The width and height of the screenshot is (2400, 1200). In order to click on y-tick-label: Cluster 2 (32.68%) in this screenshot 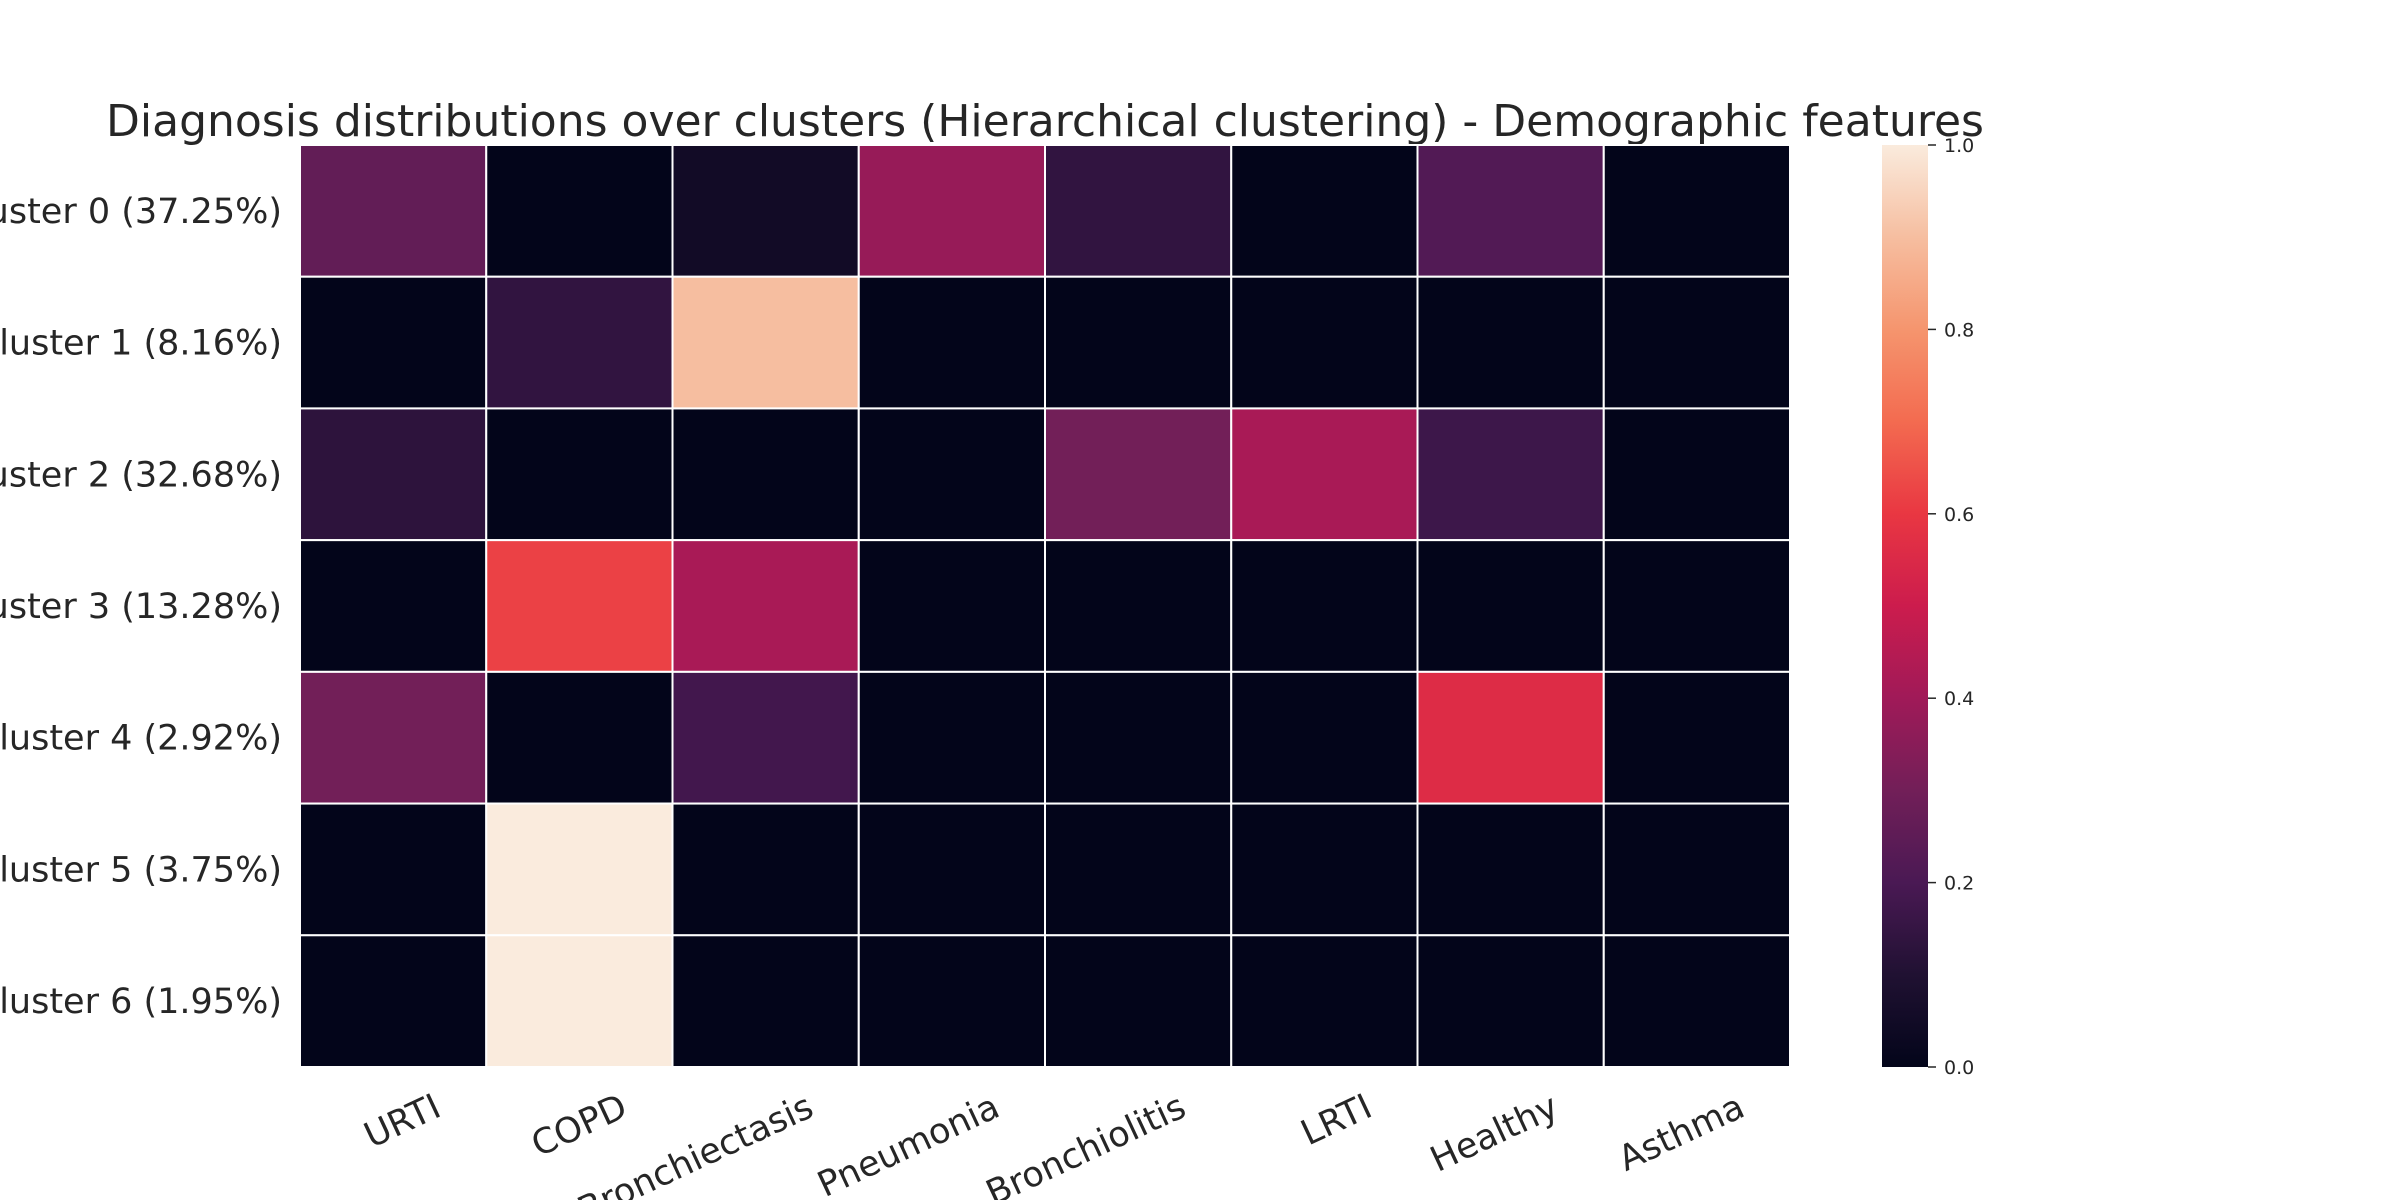, I will do `click(141, 475)`.